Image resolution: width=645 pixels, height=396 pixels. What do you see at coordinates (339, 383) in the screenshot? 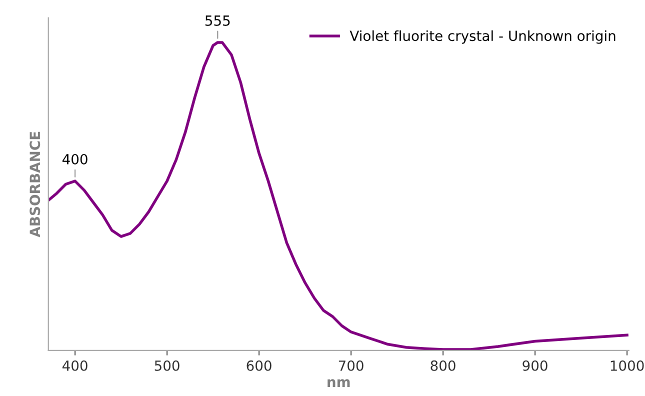
I see `x-axis-title: nm` at bounding box center [339, 383].